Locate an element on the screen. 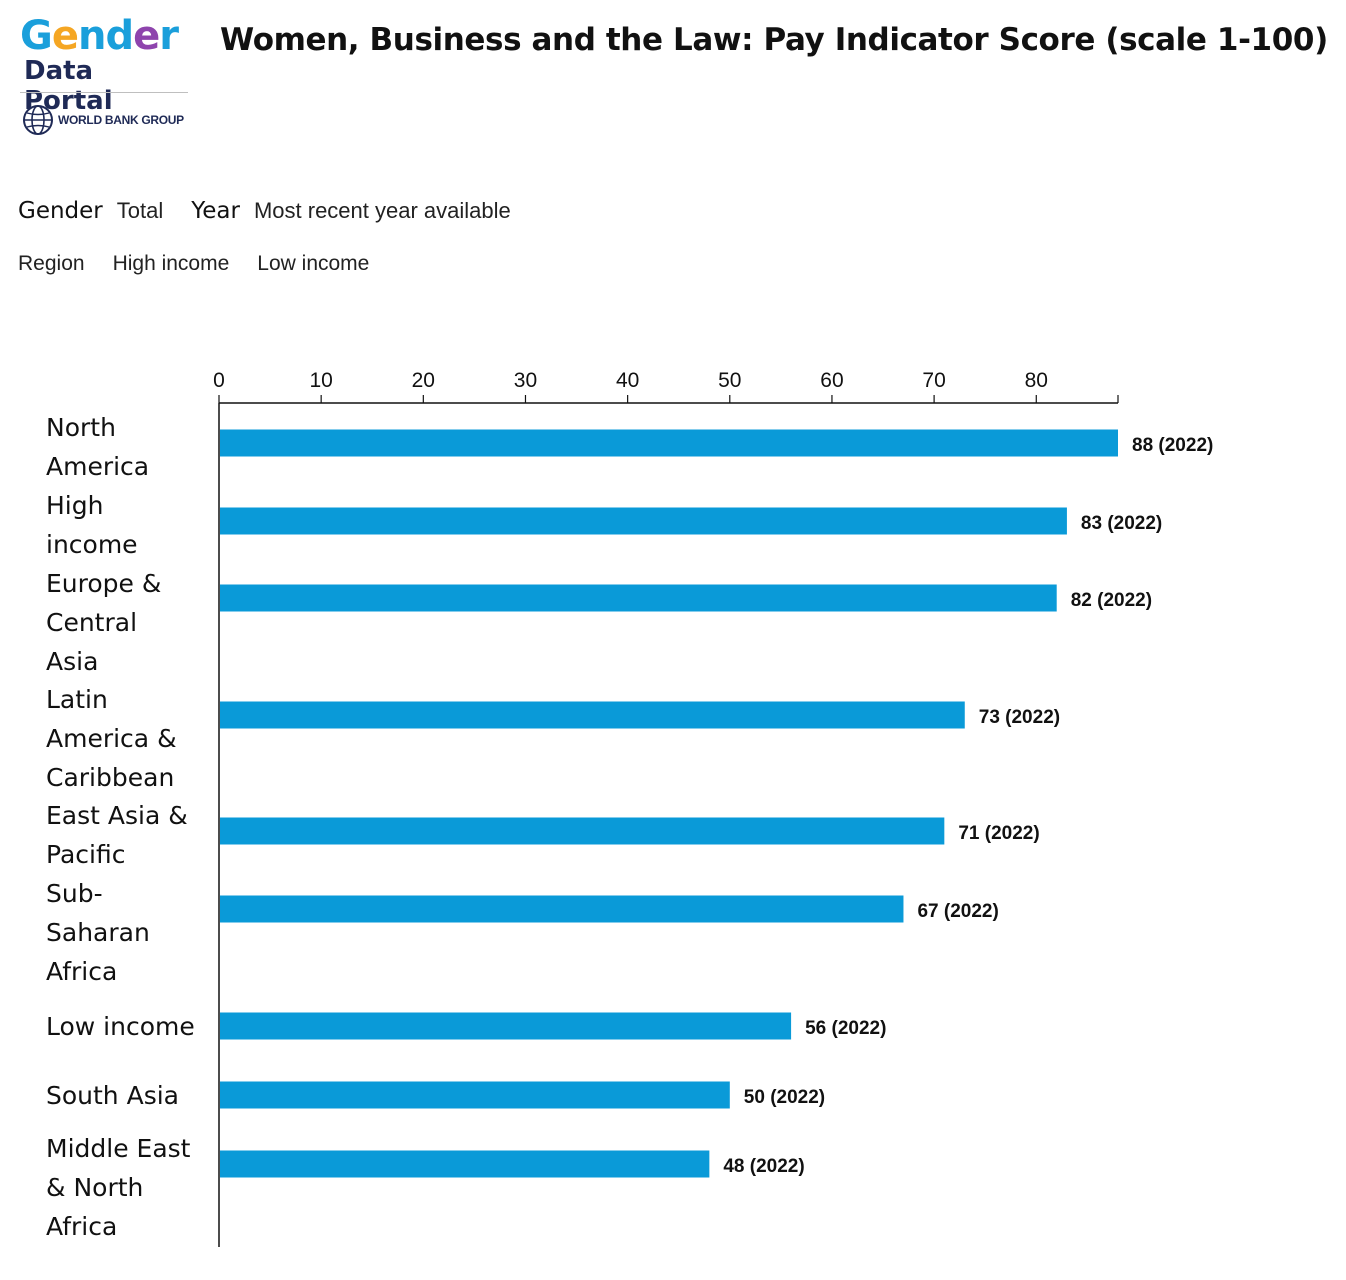 The height and width of the screenshot is (1280, 1346). logo-letter: G is located at coordinates (36, 36).